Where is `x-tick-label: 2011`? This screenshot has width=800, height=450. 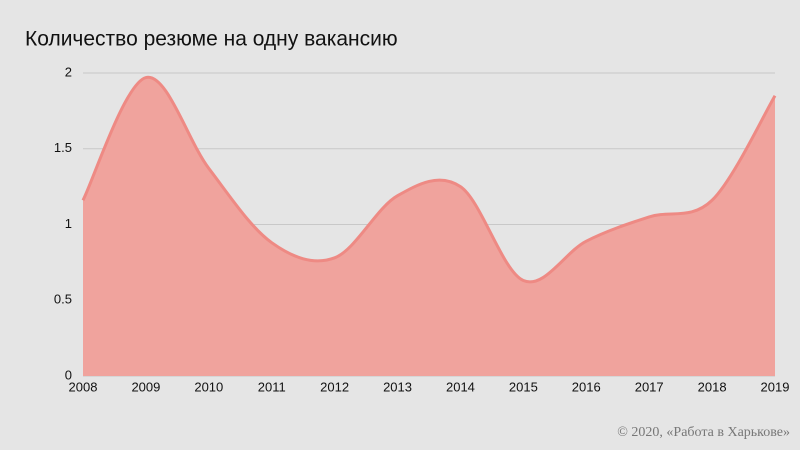 x-tick-label: 2011 is located at coordinates (272, 386).